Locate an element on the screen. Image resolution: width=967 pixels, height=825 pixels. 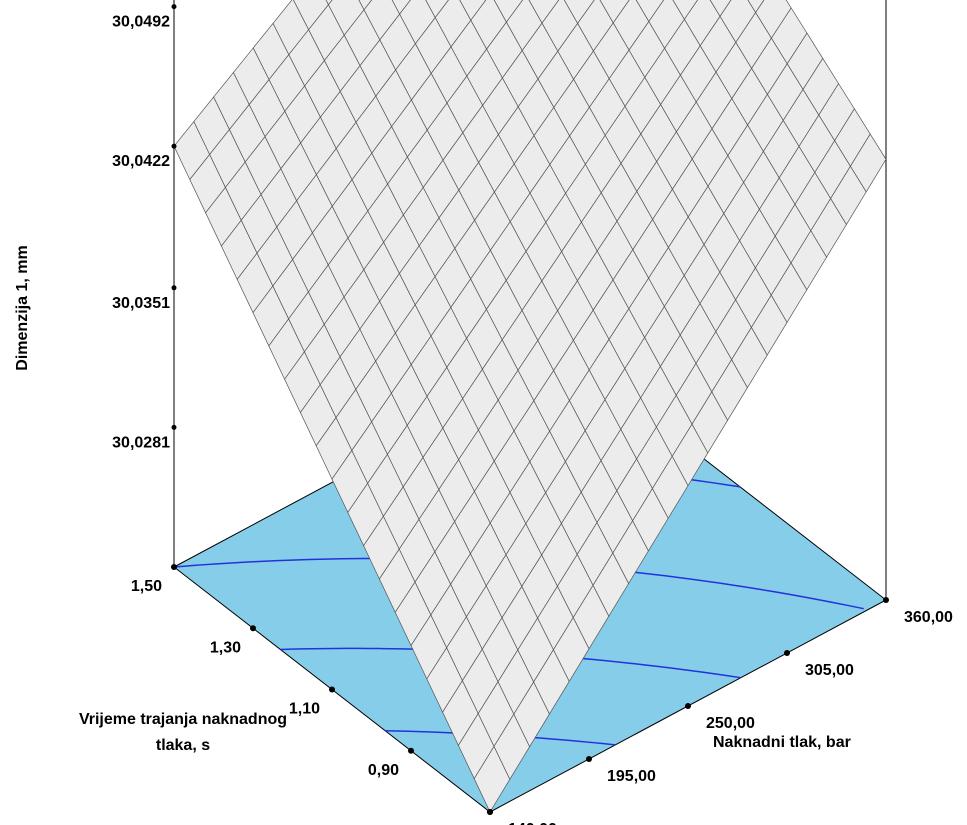
x-axis-label: Naknadni tlak, bar is located at coordinates (782, 742).